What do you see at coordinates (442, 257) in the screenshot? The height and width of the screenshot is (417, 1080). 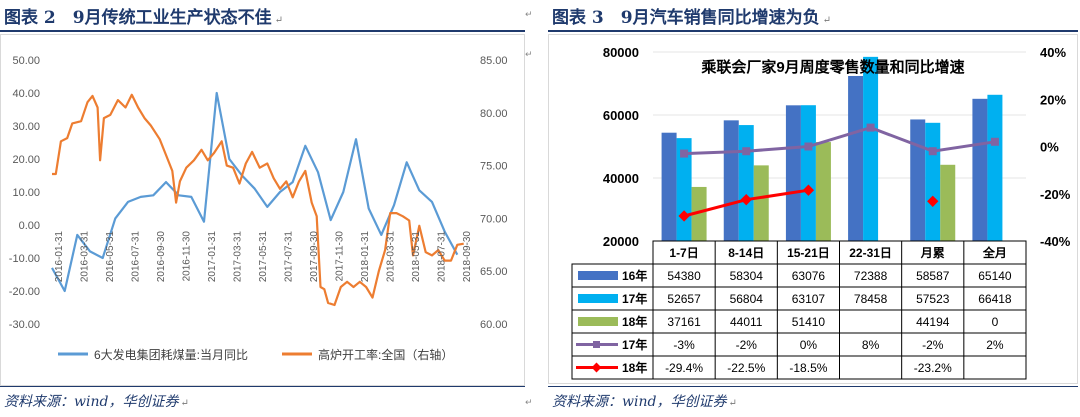 I see `x-tick-label: 2018-07-31` at bounding box center [442, 257].